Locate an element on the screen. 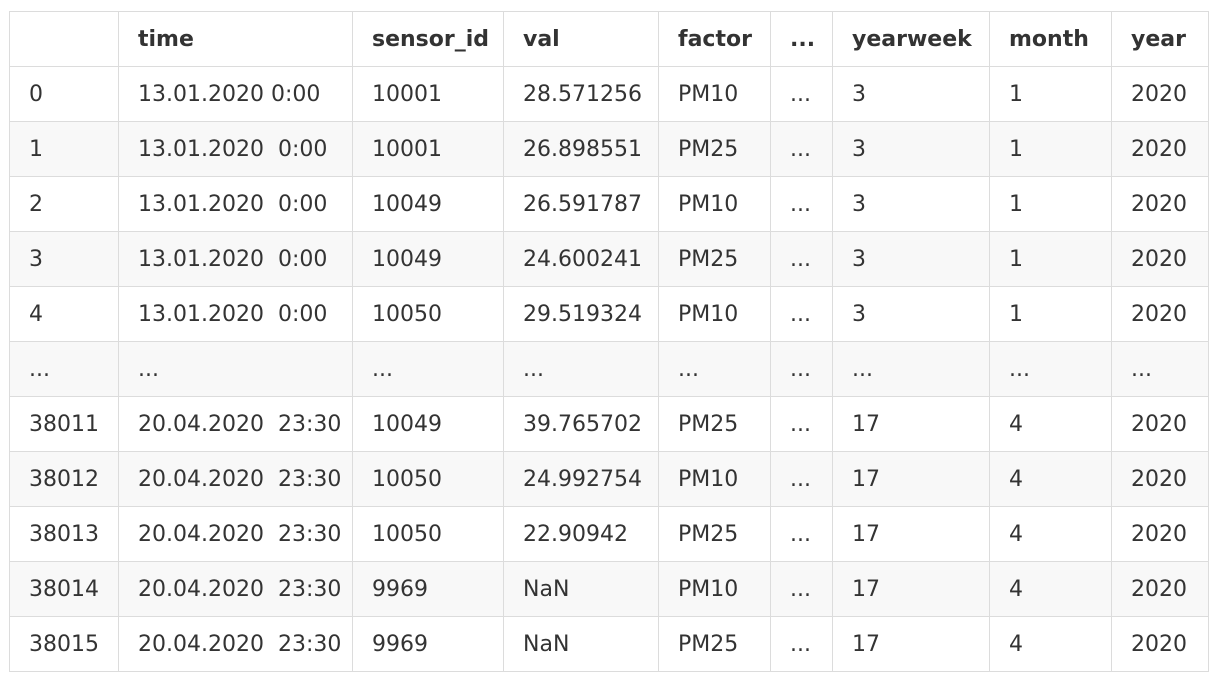  index-cell: 2 is located at coordinates (64, 204).